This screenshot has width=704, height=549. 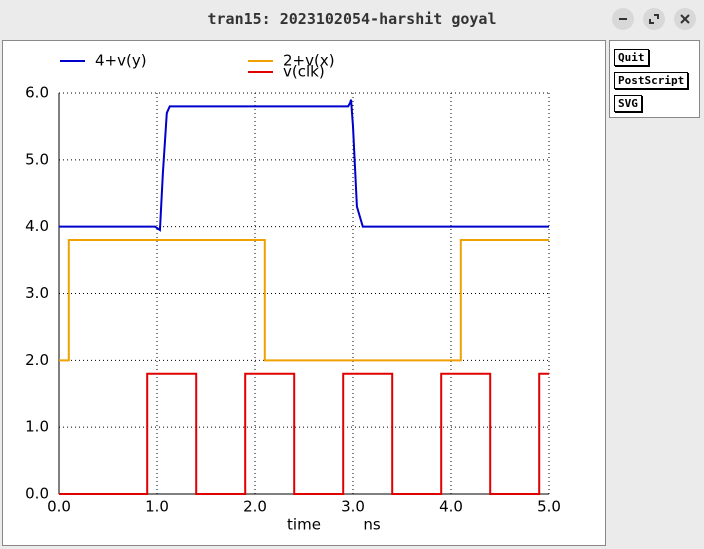 What do you see at coordinates (304, 525) in the screenshot?
I see `x-axis-label: time` at bounding box center [304, 525].